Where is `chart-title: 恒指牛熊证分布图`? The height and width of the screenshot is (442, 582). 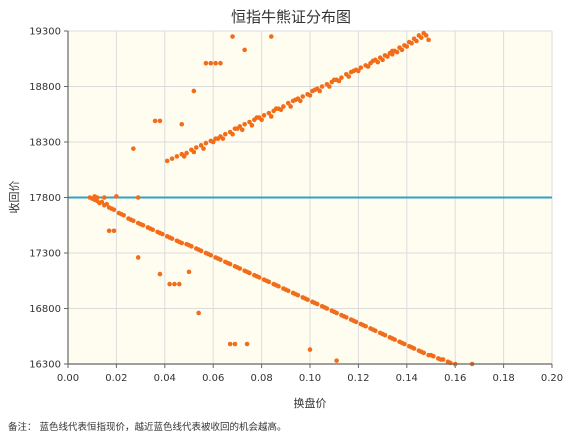 chart-title: 恒指牛熊证分布图 is located at coordinates (291, 17).